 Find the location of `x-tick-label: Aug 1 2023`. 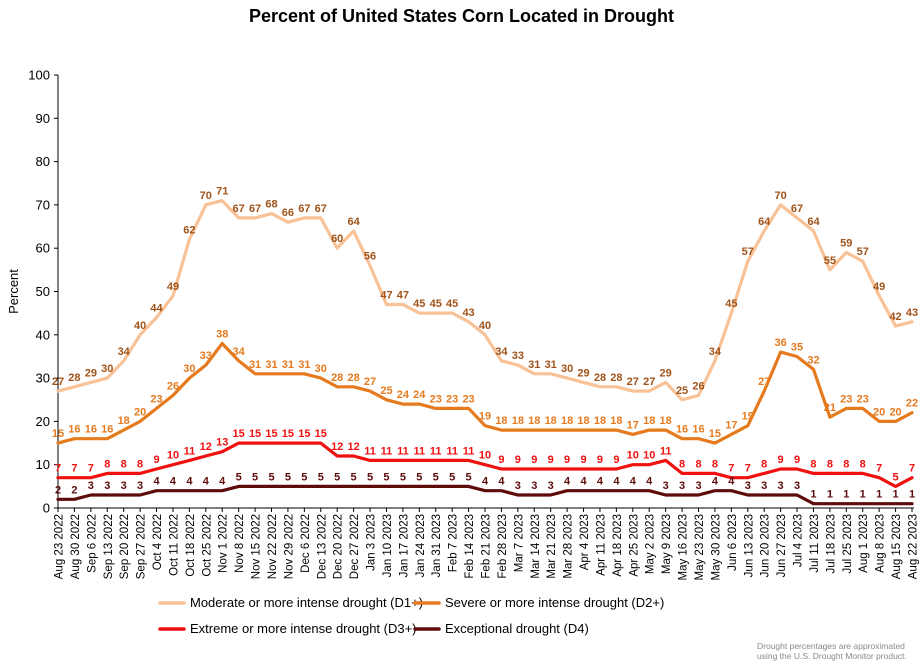

x-tick-label: Aug 1 2023 is located at coordinates (864, 543).